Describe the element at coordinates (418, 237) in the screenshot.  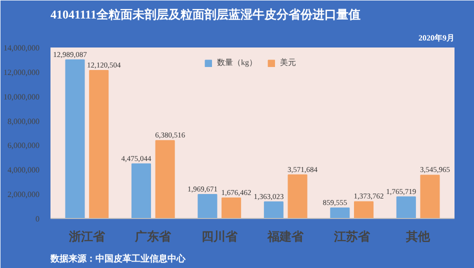
I see `x-tick-label: 其他` at that location.